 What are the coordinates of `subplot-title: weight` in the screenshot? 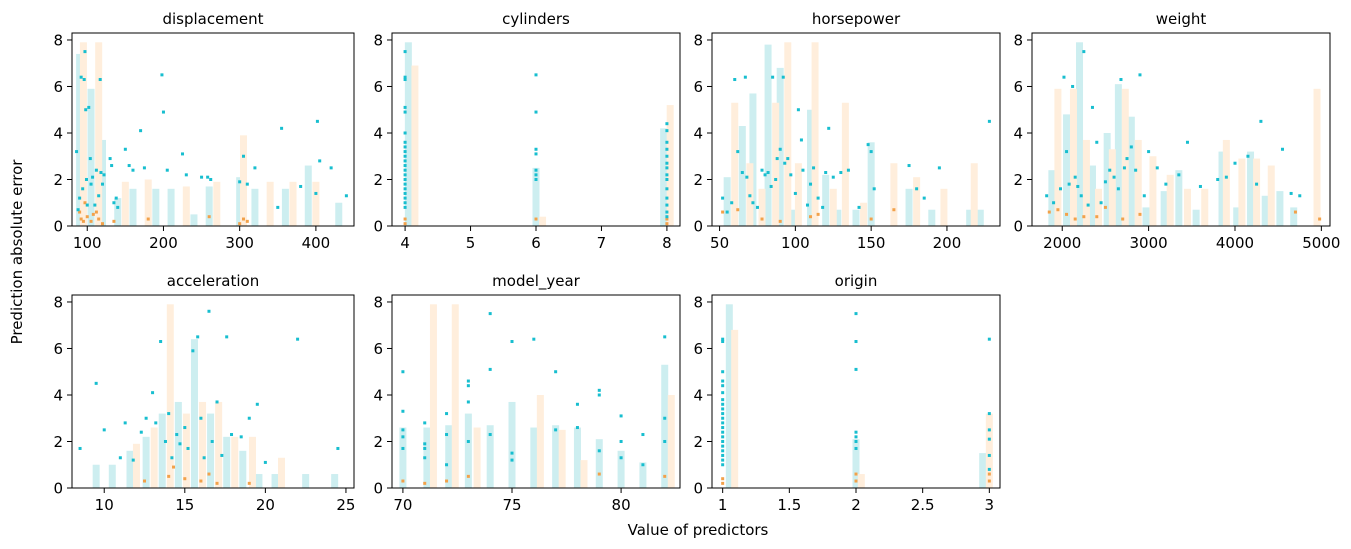 It's located at (1181, 19).